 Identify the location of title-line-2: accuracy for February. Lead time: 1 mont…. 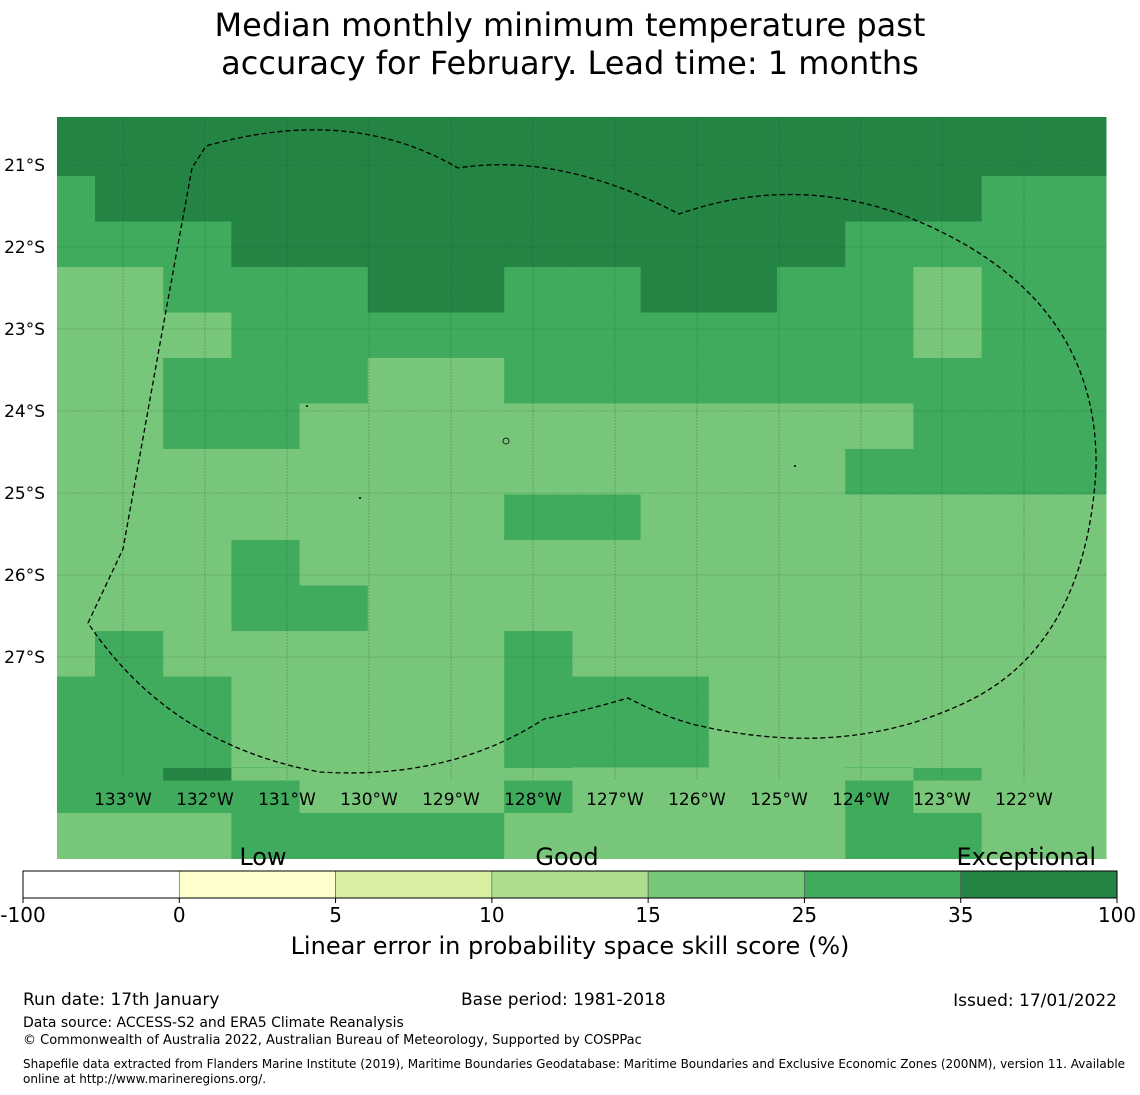
(570, 63).